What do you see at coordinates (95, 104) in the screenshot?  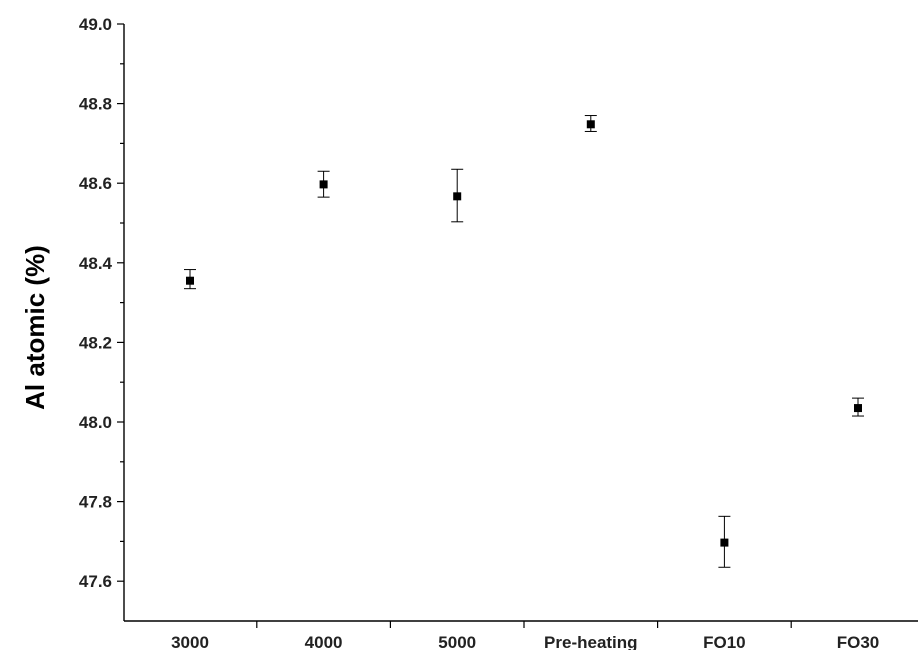 I see `y-tick-label: 48.8` at bounding box center [95, 104].